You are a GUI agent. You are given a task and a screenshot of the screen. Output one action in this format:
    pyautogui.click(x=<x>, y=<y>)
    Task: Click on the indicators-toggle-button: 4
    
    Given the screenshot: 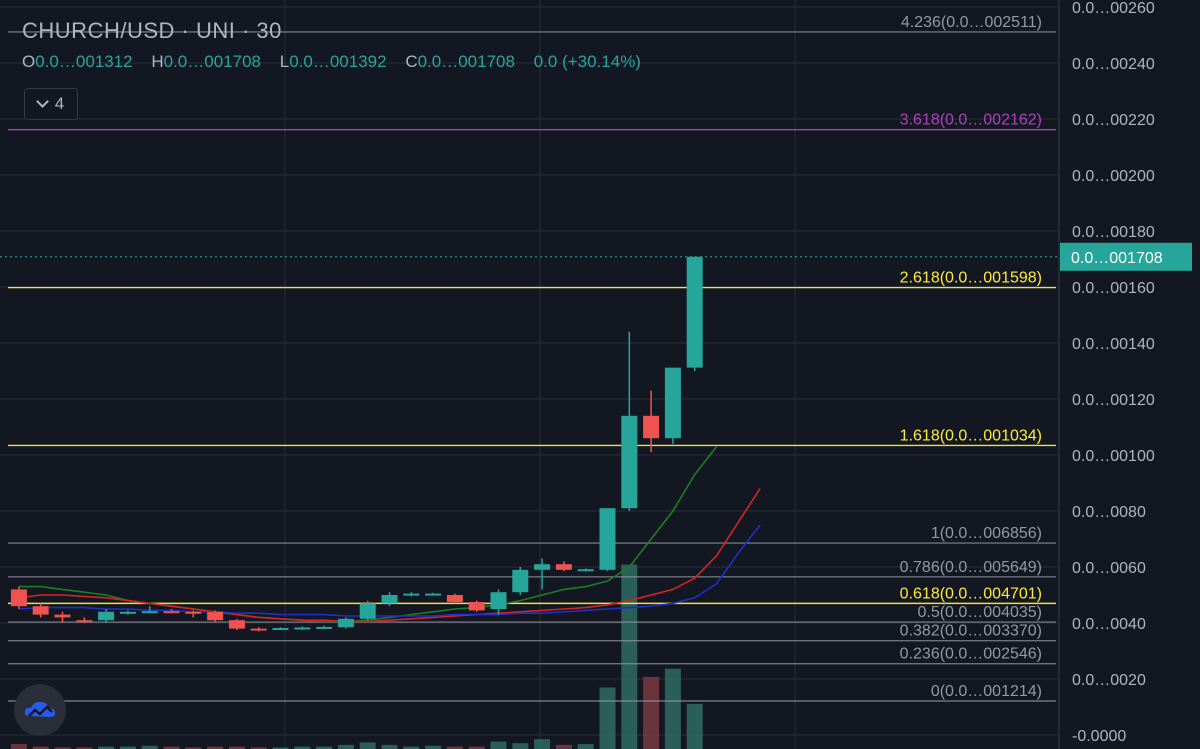 What is the action you would take?
    pyautogui.click(x=51, y=104)
    